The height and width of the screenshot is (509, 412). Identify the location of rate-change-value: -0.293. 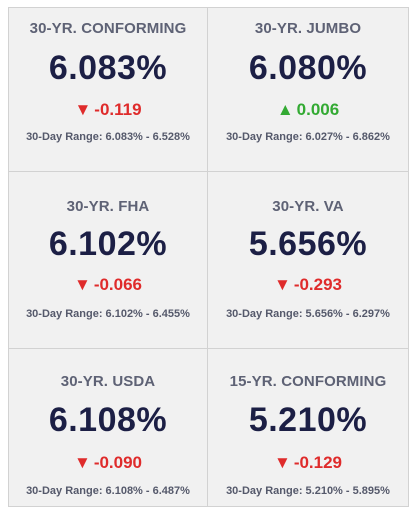
(318, 284).